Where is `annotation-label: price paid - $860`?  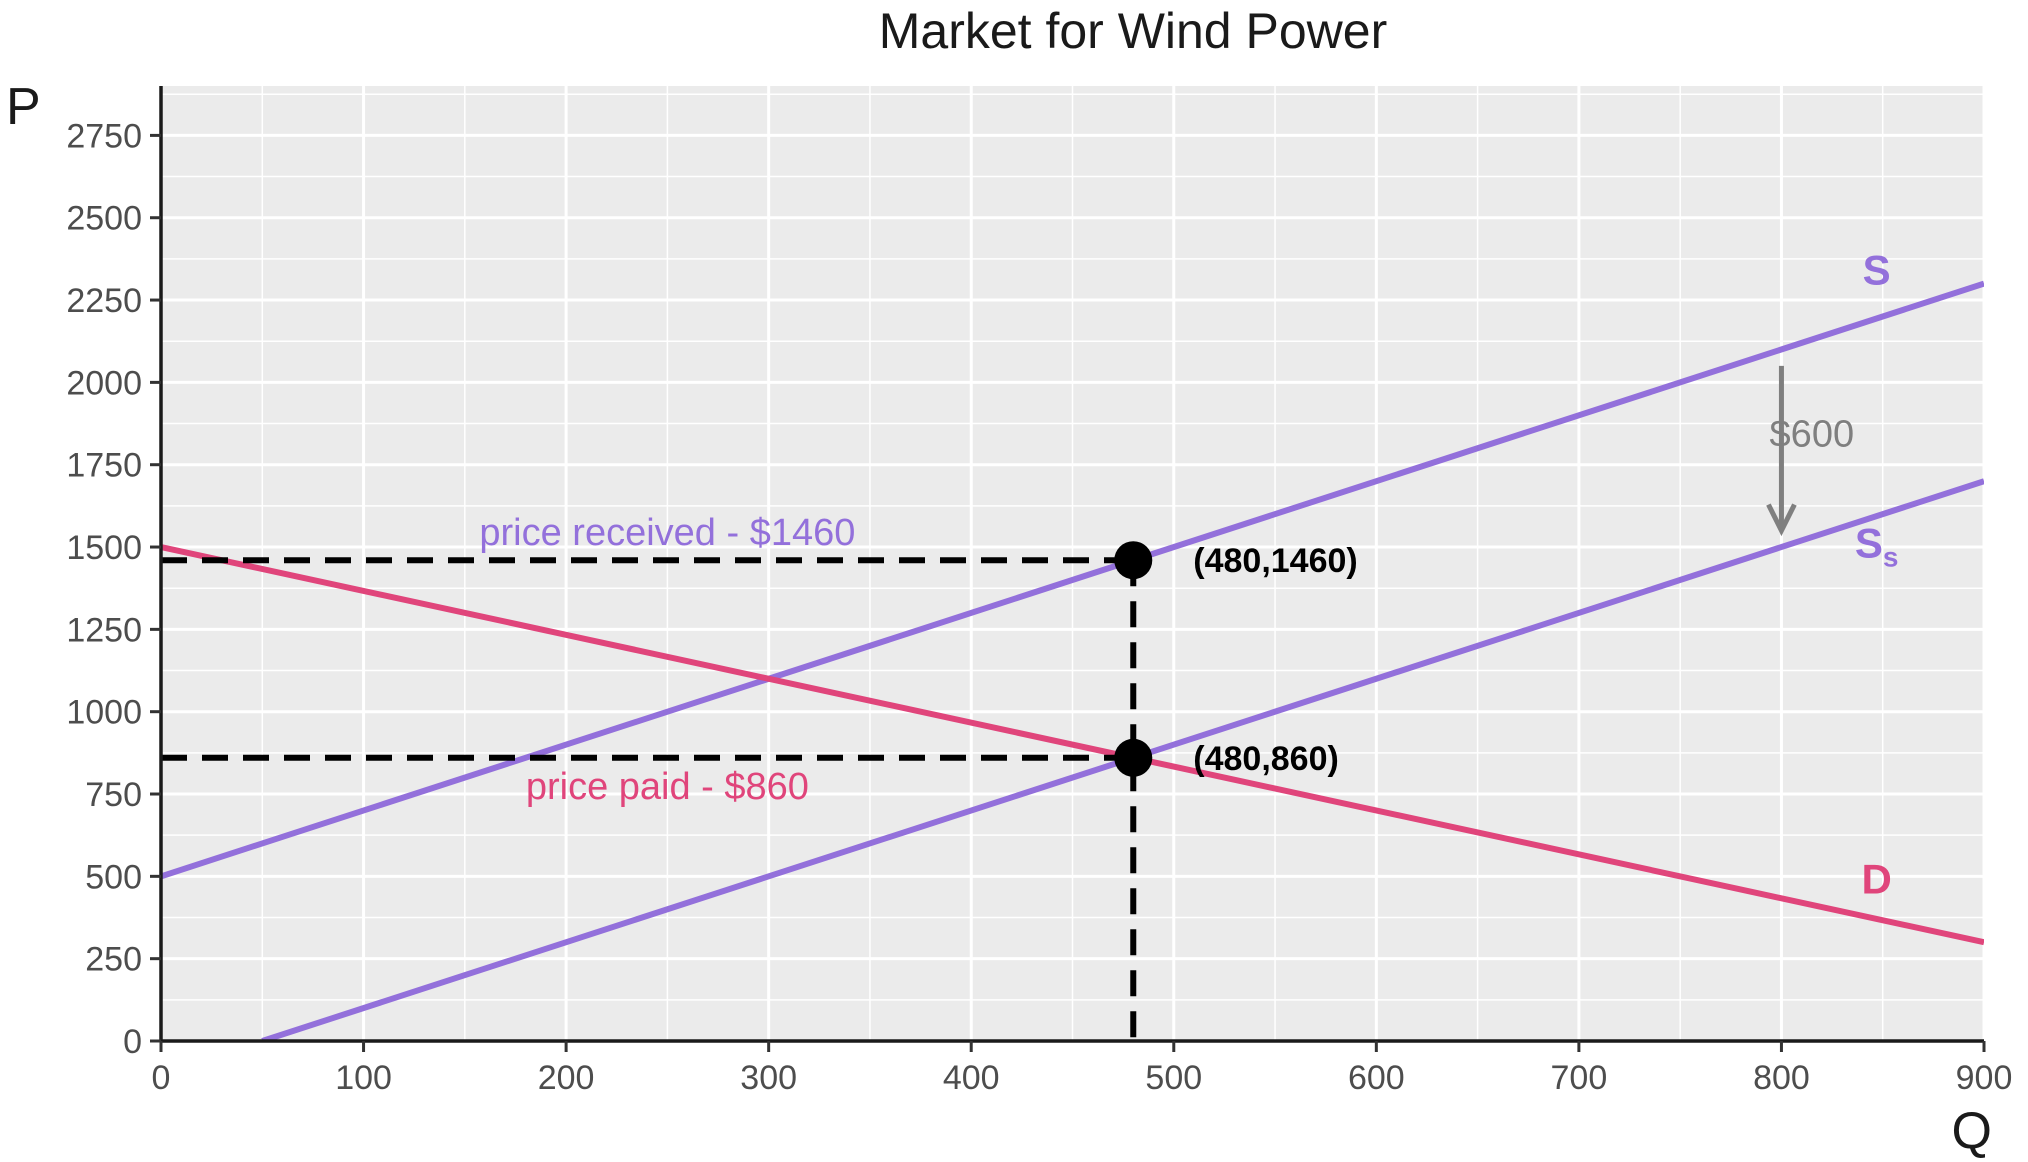
annotation-label: price paid - $860 is located at coordinates (667, 787).